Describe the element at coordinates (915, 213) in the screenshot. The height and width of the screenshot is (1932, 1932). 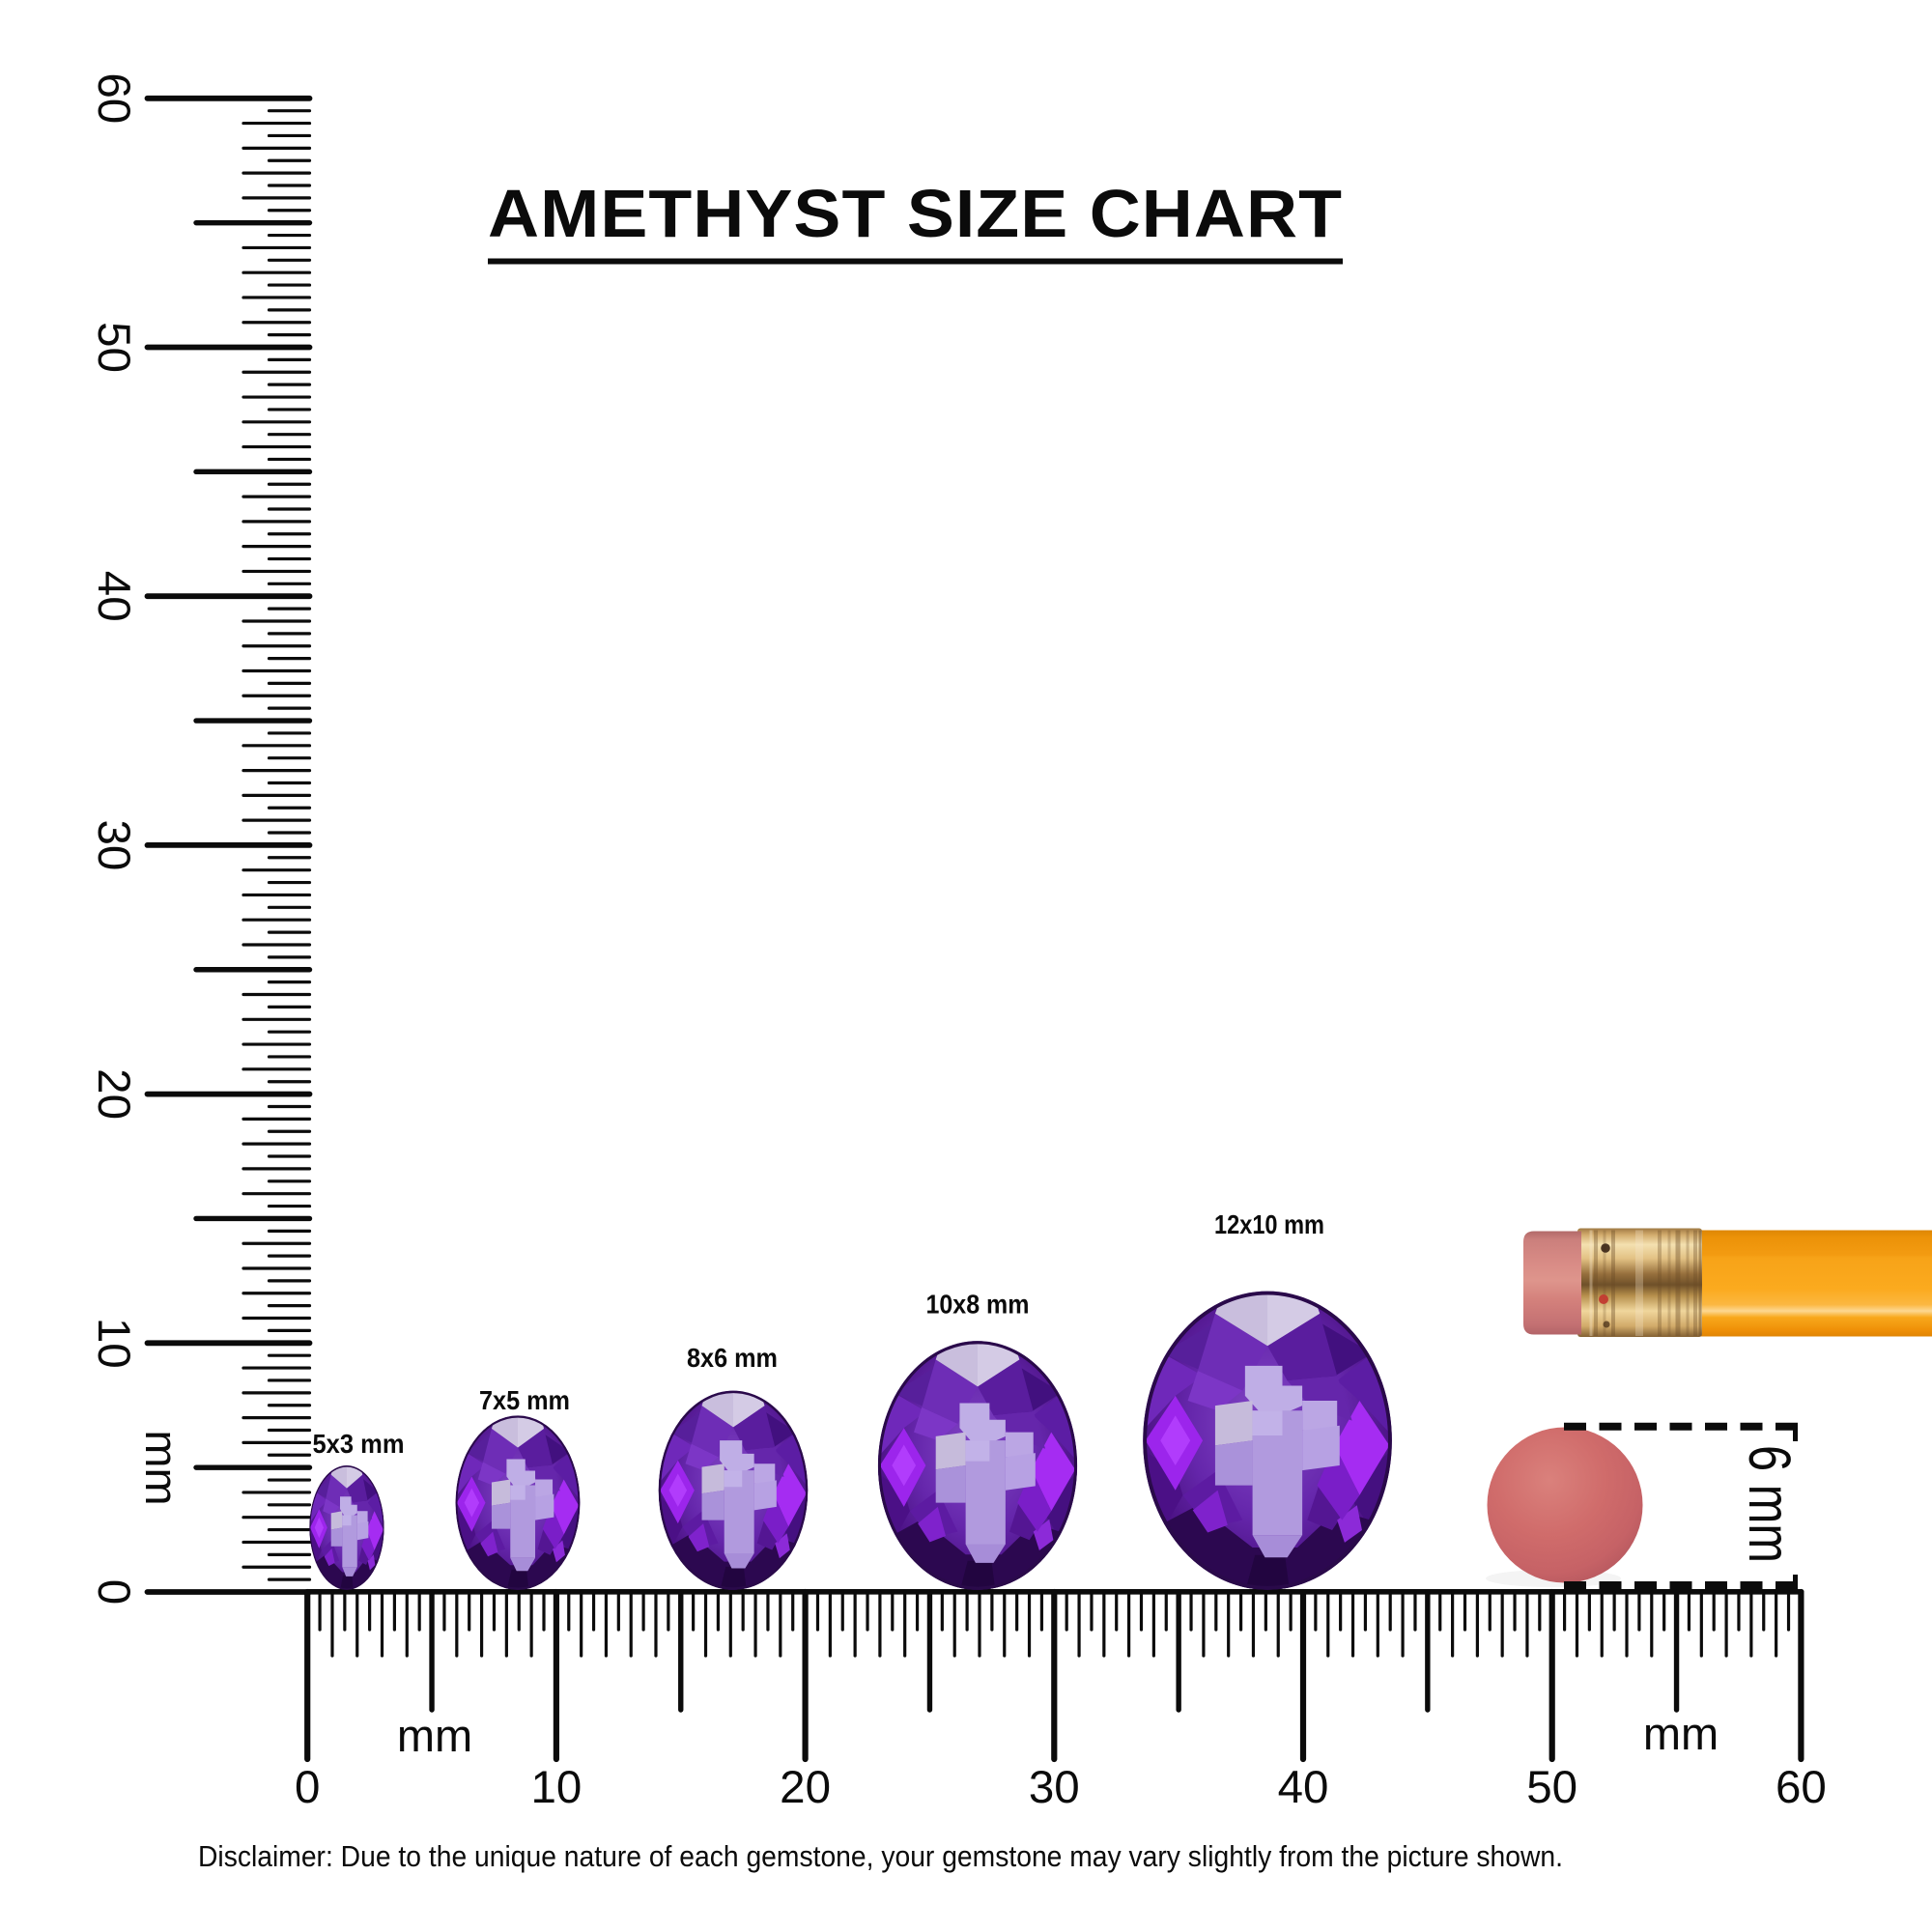
I see `svg-text: AMETHYST SIZE CHART` at that location.